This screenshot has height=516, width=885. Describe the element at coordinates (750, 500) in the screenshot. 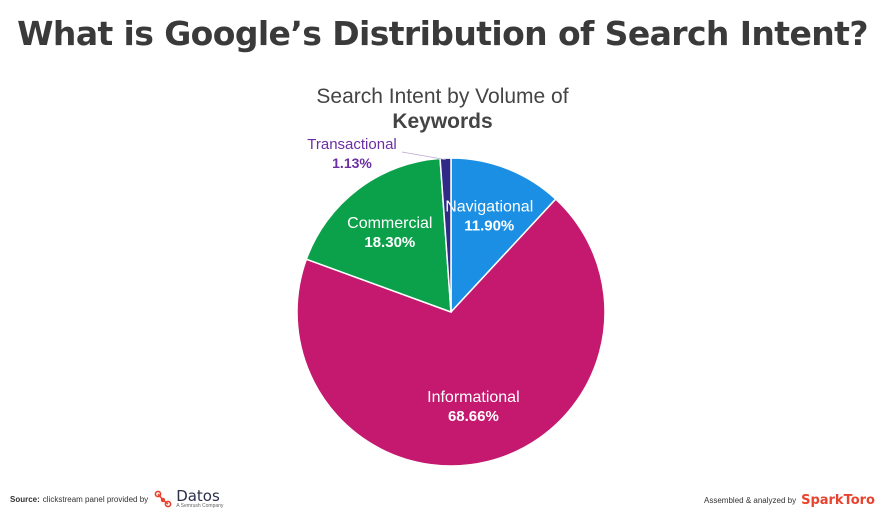

I see `assembled-text: Assembled & analyzed by` at that location.